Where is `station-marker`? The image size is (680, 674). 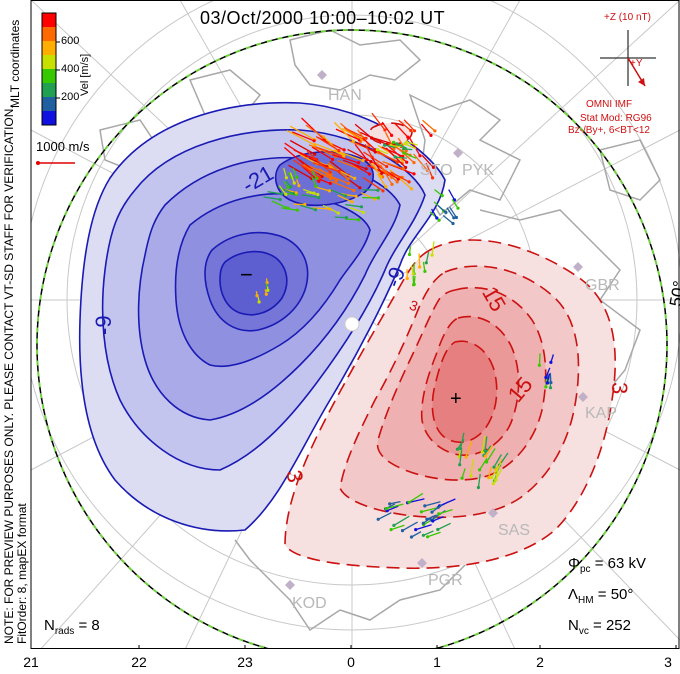
station-marker is located at coordinates (583, 397).